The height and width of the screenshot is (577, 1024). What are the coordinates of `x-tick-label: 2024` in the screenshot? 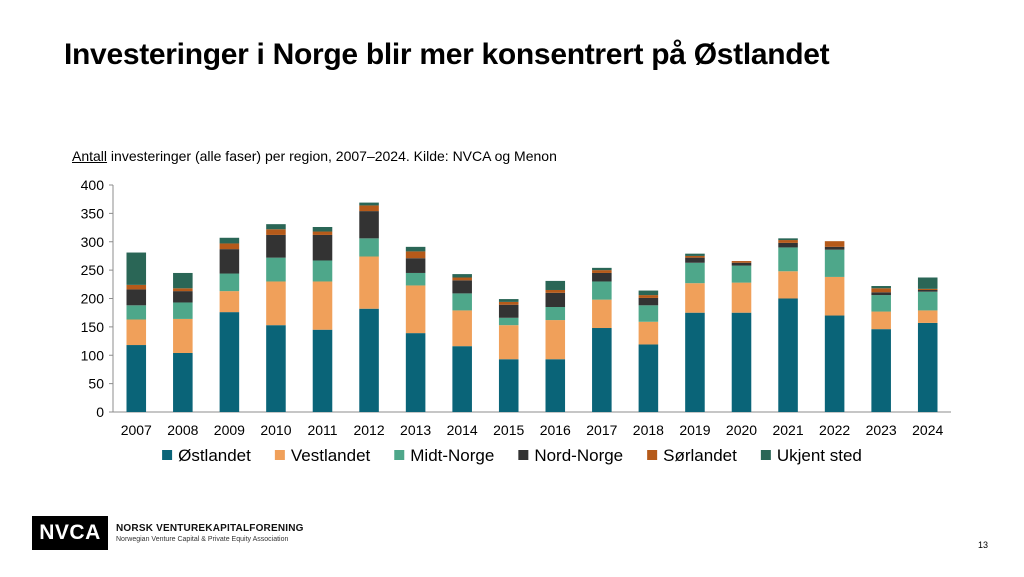 It's located at (927, 430).